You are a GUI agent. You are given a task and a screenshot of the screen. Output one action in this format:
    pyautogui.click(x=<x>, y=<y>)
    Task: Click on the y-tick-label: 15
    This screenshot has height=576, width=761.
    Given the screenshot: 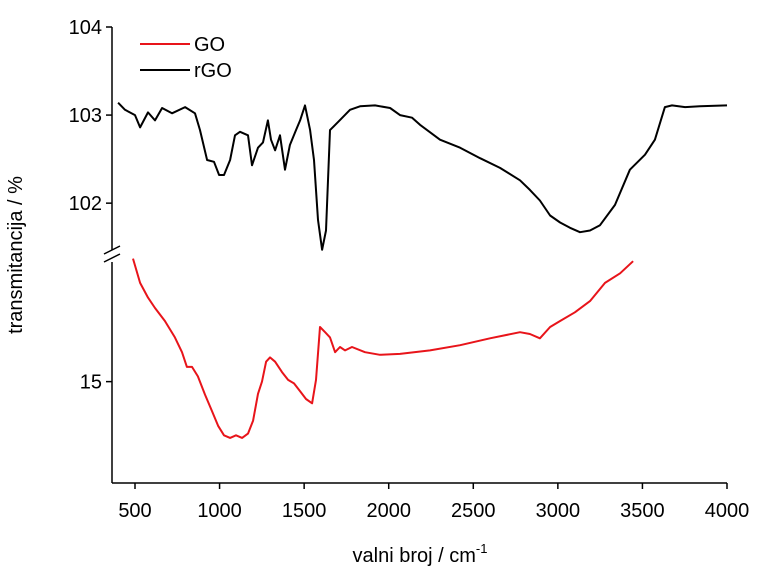 What is the action you would take?
    pyautogui.click(x=91, y=383)
    